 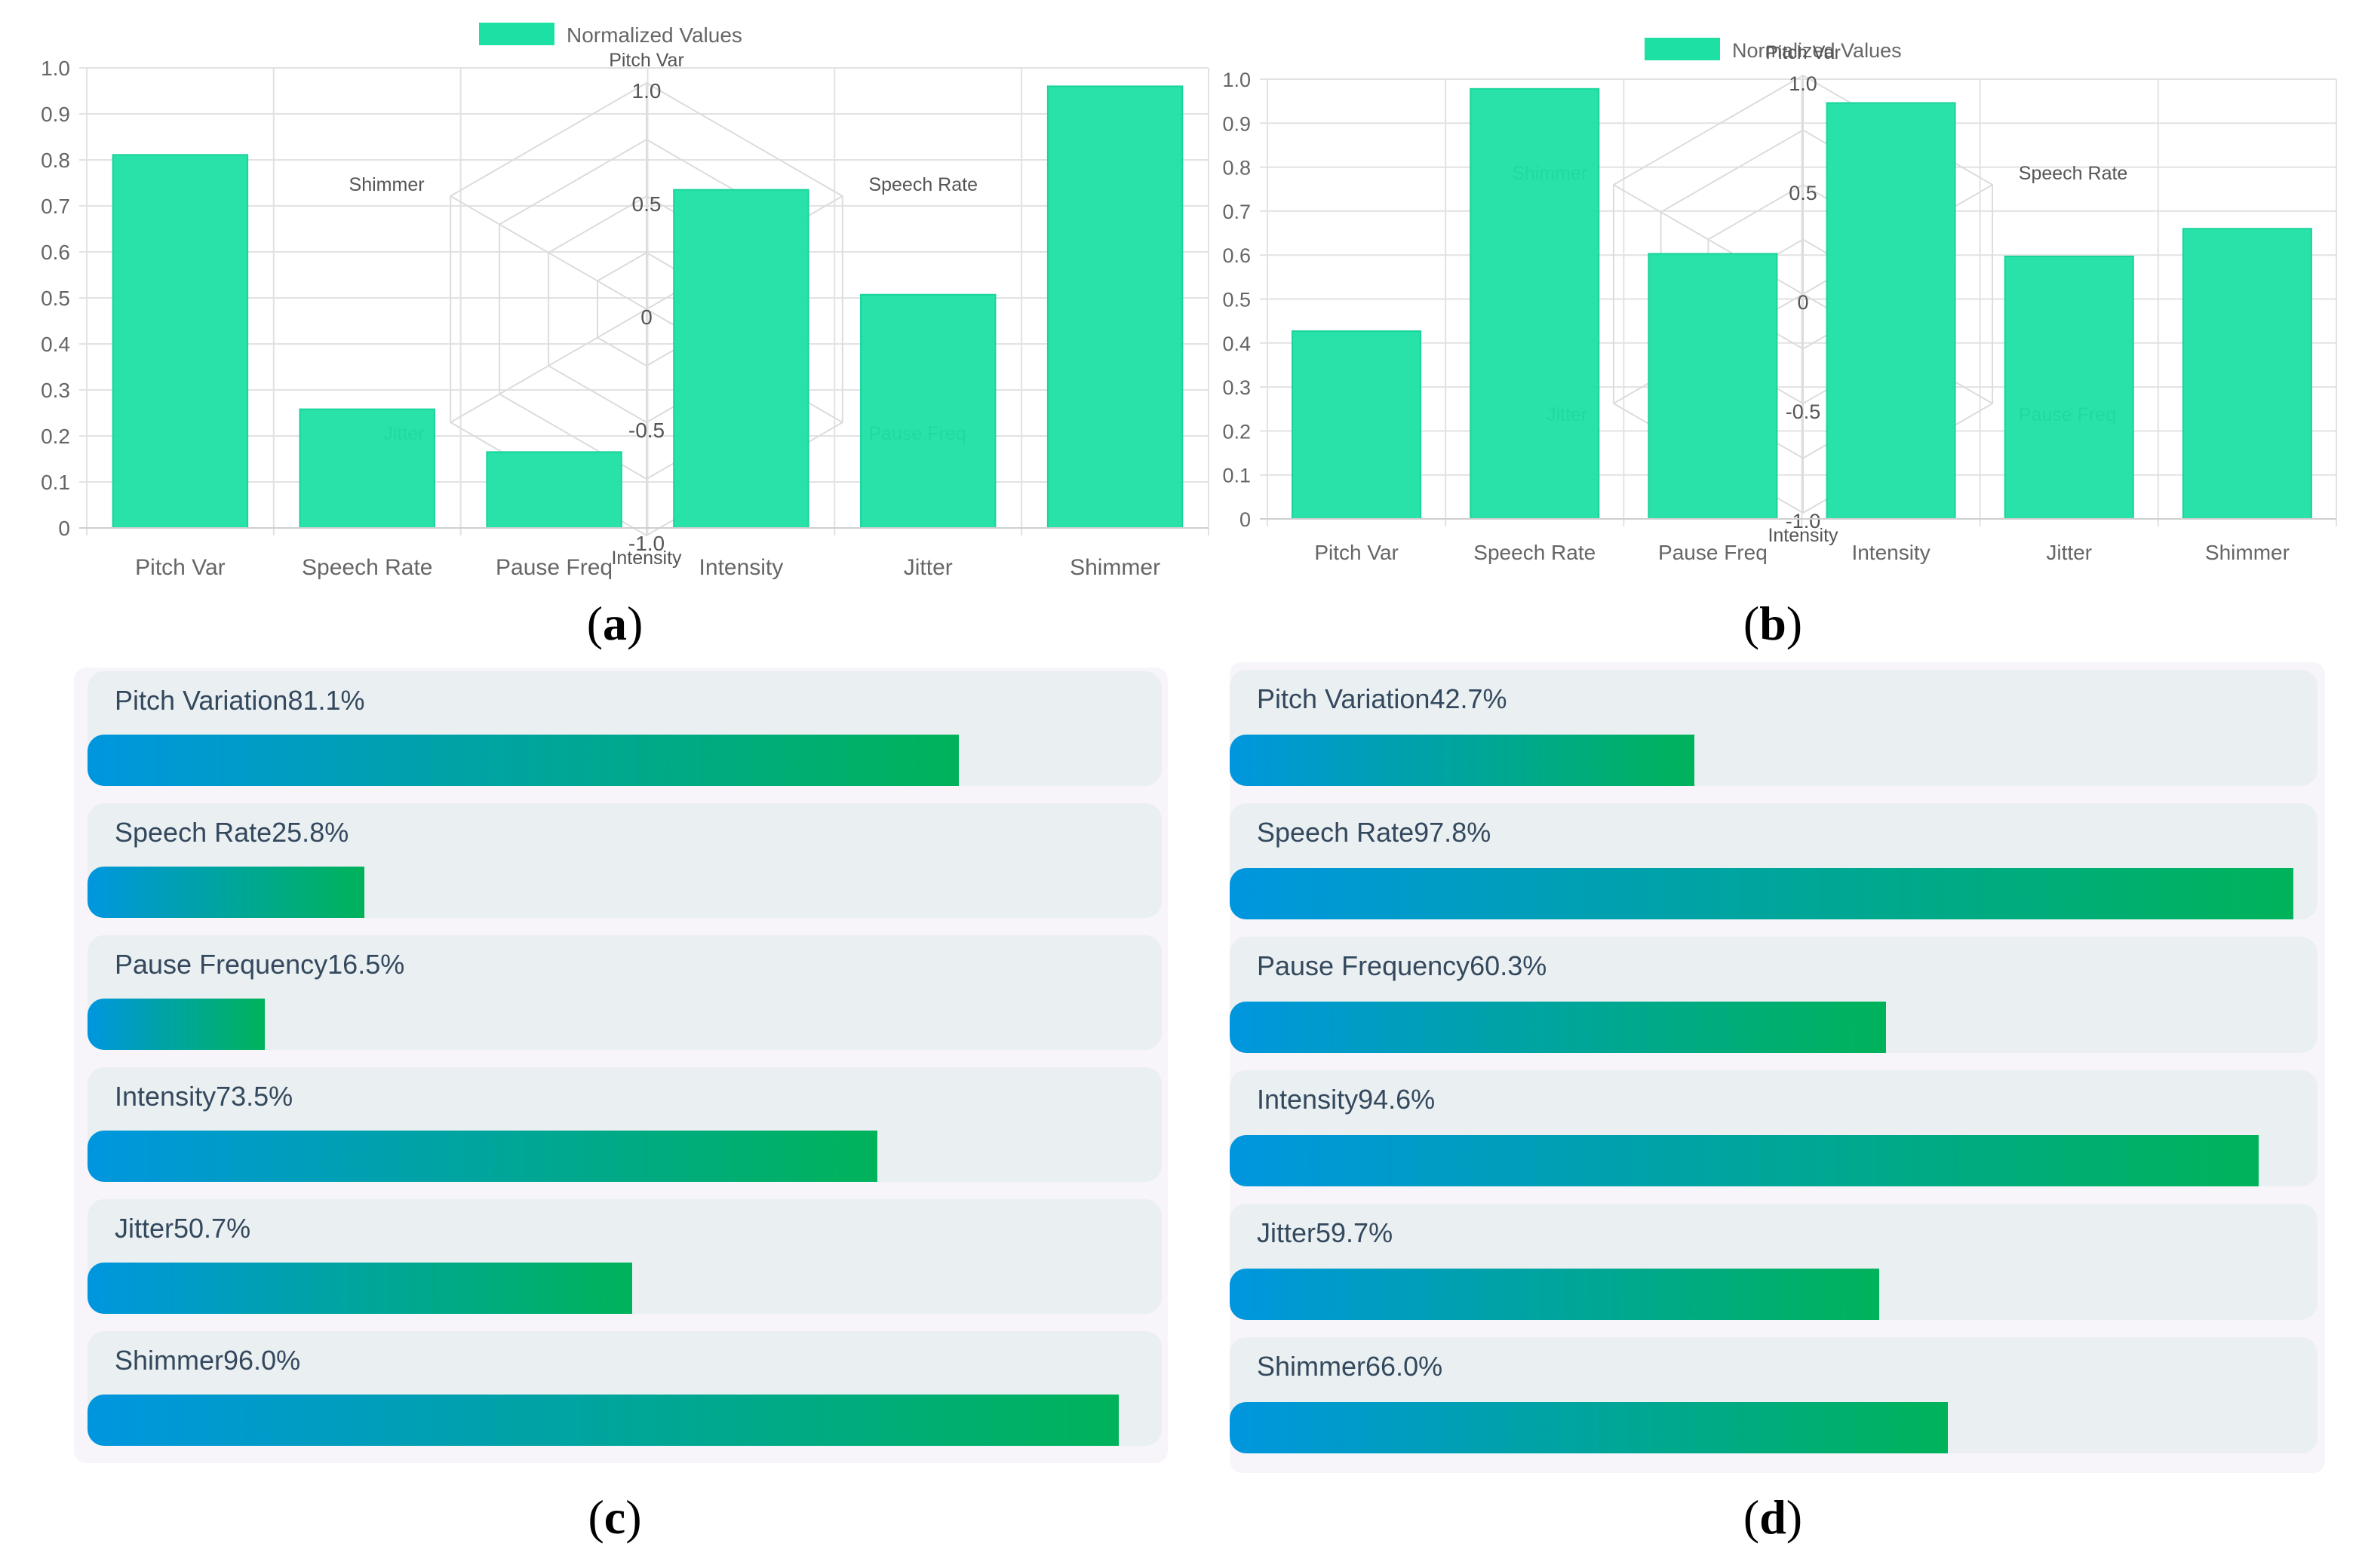 I want to click on metric-label: Jitter59.7%, so click(x=1325, y=1232).